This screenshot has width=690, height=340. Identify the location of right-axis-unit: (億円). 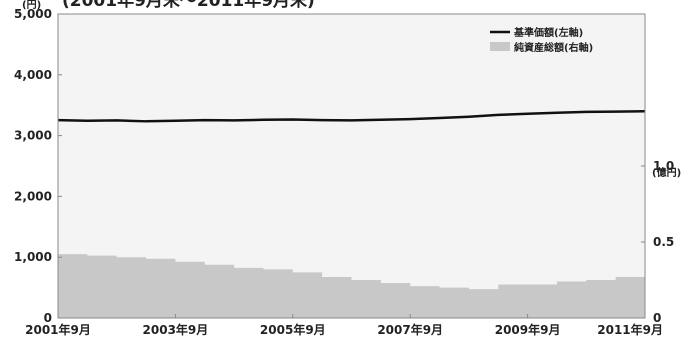
(666, 172).